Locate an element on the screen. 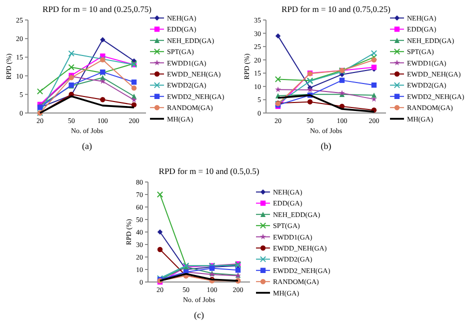 The width and height of the screenshot is (474, 330). text: (c) is located at coordinates (199, 315).